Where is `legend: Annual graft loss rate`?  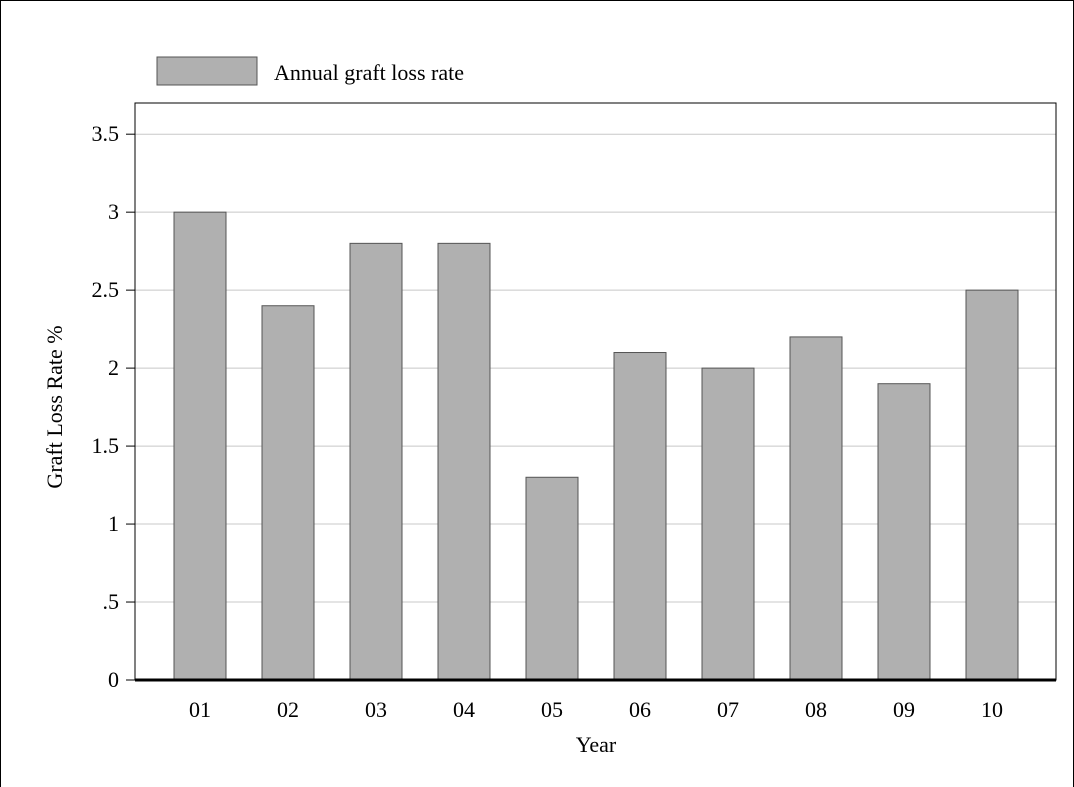
legend: Annual graft loss rate is located at coordinates (310, 71).